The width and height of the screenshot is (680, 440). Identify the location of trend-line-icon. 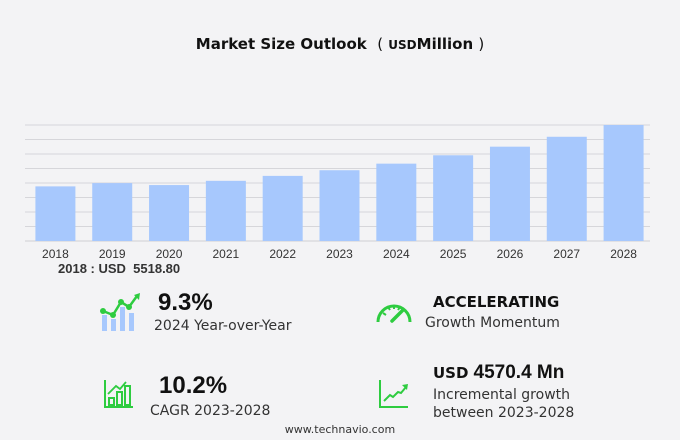
(393, 394).